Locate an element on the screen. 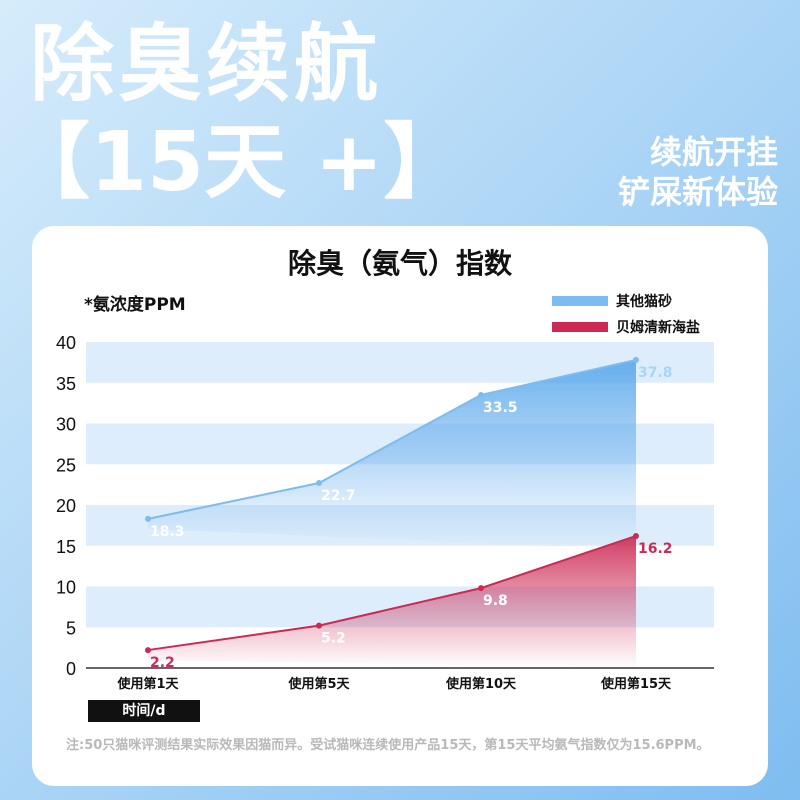  x-tick-label: 使用第5天 is located at coordinates (318, 684).